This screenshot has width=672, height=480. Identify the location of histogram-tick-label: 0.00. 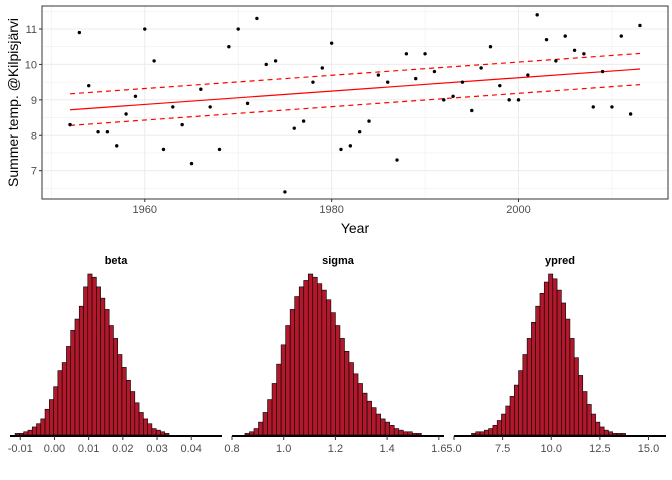
(54, 449).